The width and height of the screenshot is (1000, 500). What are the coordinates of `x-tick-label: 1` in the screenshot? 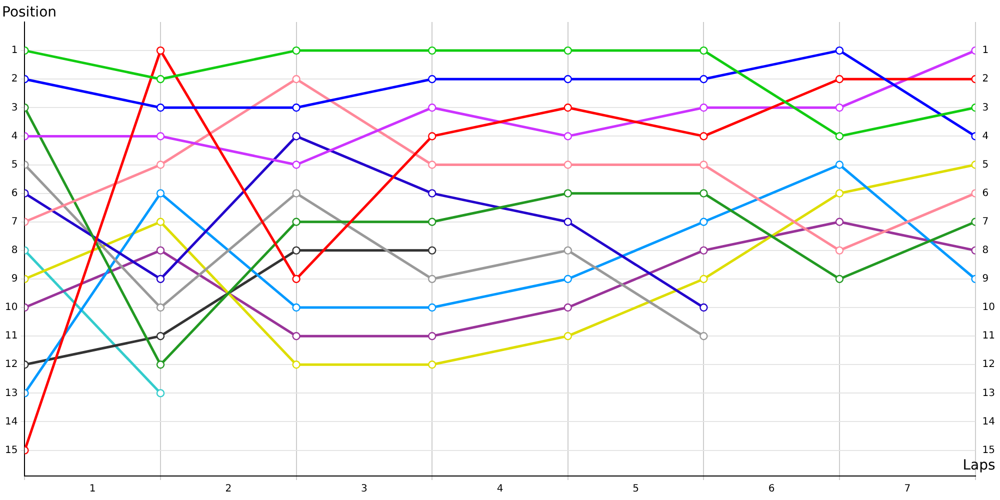 It's located at (92, 489).